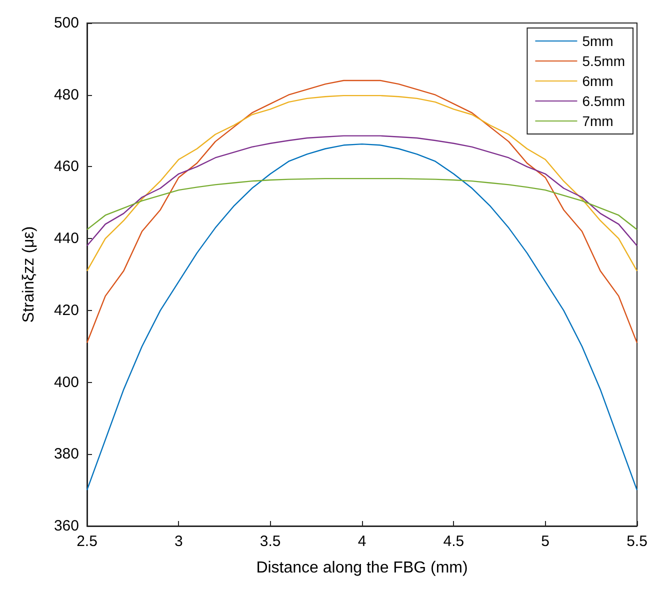  Describe the element at coordinates (598, 81) in the screenshot. I see `legend-label: 6mm` at that location.